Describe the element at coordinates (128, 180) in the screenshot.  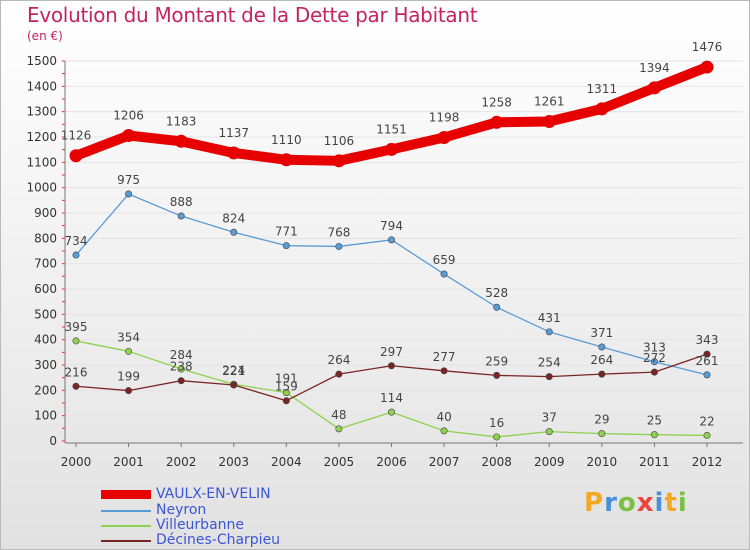
I see `data-label-1: 975` at that location.